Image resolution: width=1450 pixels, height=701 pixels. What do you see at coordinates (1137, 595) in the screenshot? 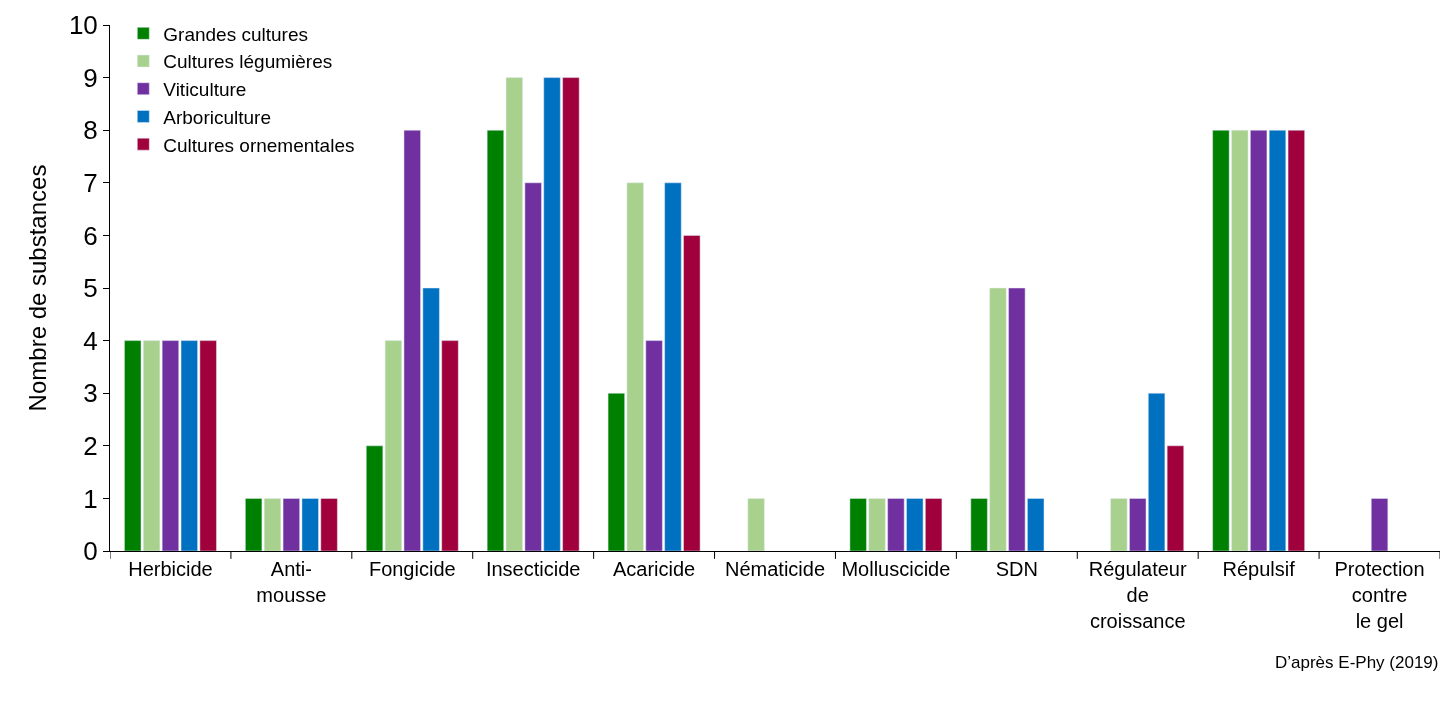
I see `x-tick-label: Régulateur de croissance` at bounding box center [1137, 595].